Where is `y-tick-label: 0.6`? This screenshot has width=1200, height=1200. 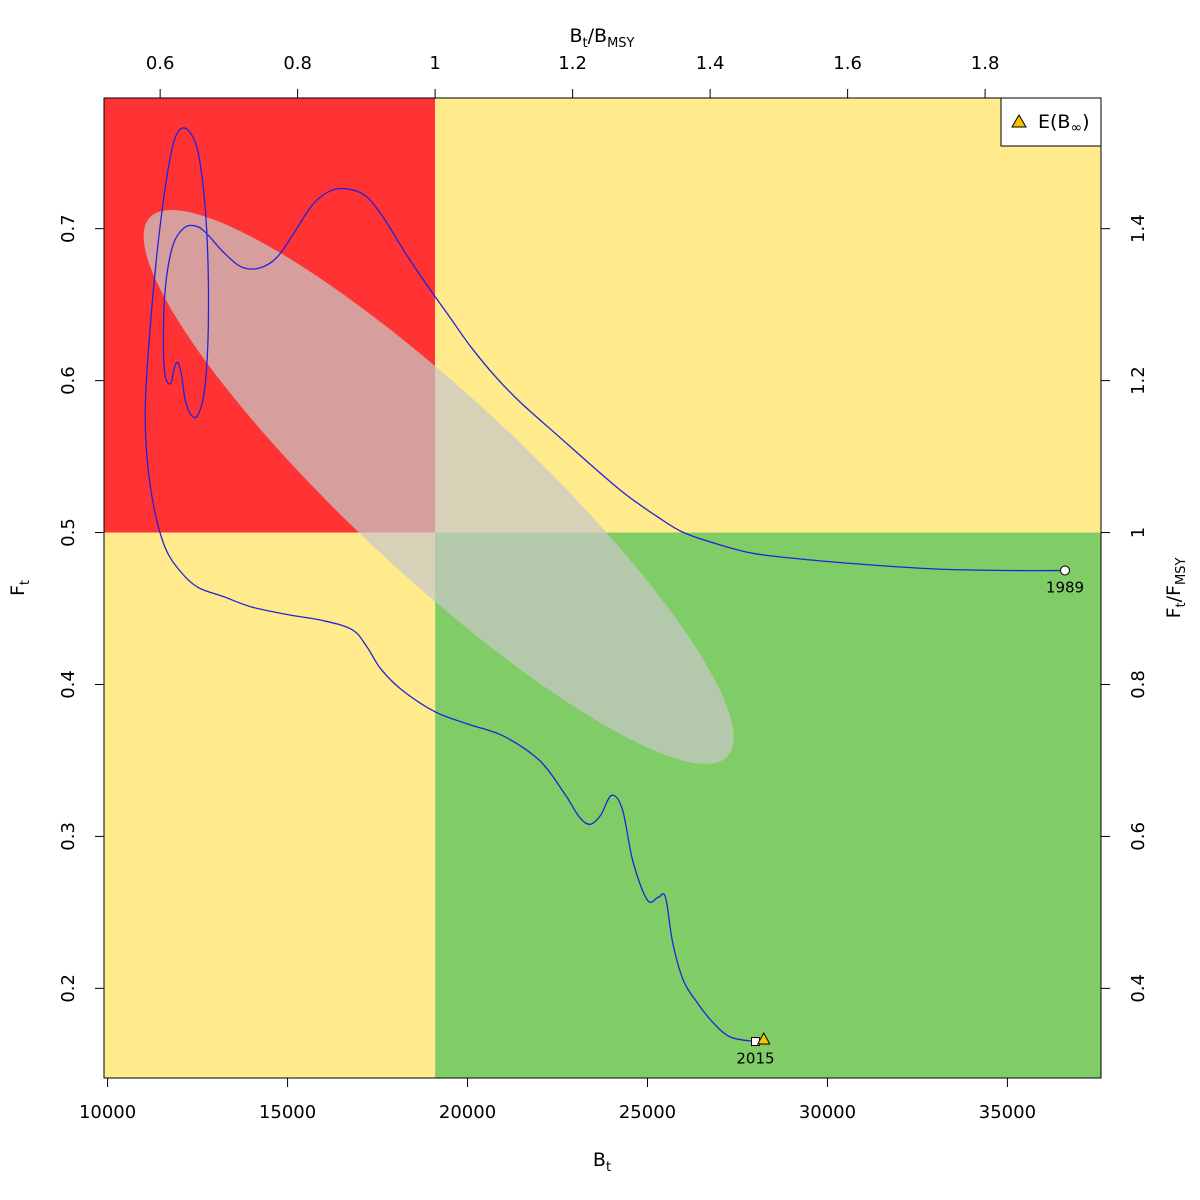
y-tick-label: 0.6 is located at coordinates (68, 380).